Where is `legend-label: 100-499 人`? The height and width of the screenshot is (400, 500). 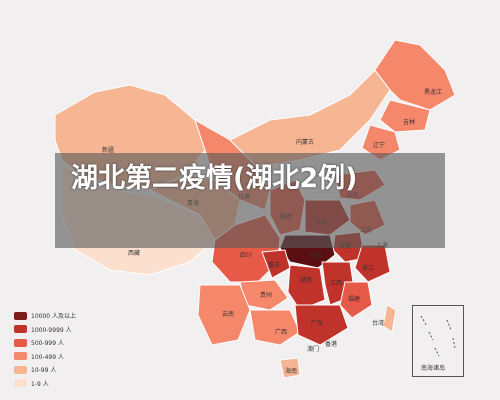
legend-label: 100-499 人 is located at coordinates (47, 357).